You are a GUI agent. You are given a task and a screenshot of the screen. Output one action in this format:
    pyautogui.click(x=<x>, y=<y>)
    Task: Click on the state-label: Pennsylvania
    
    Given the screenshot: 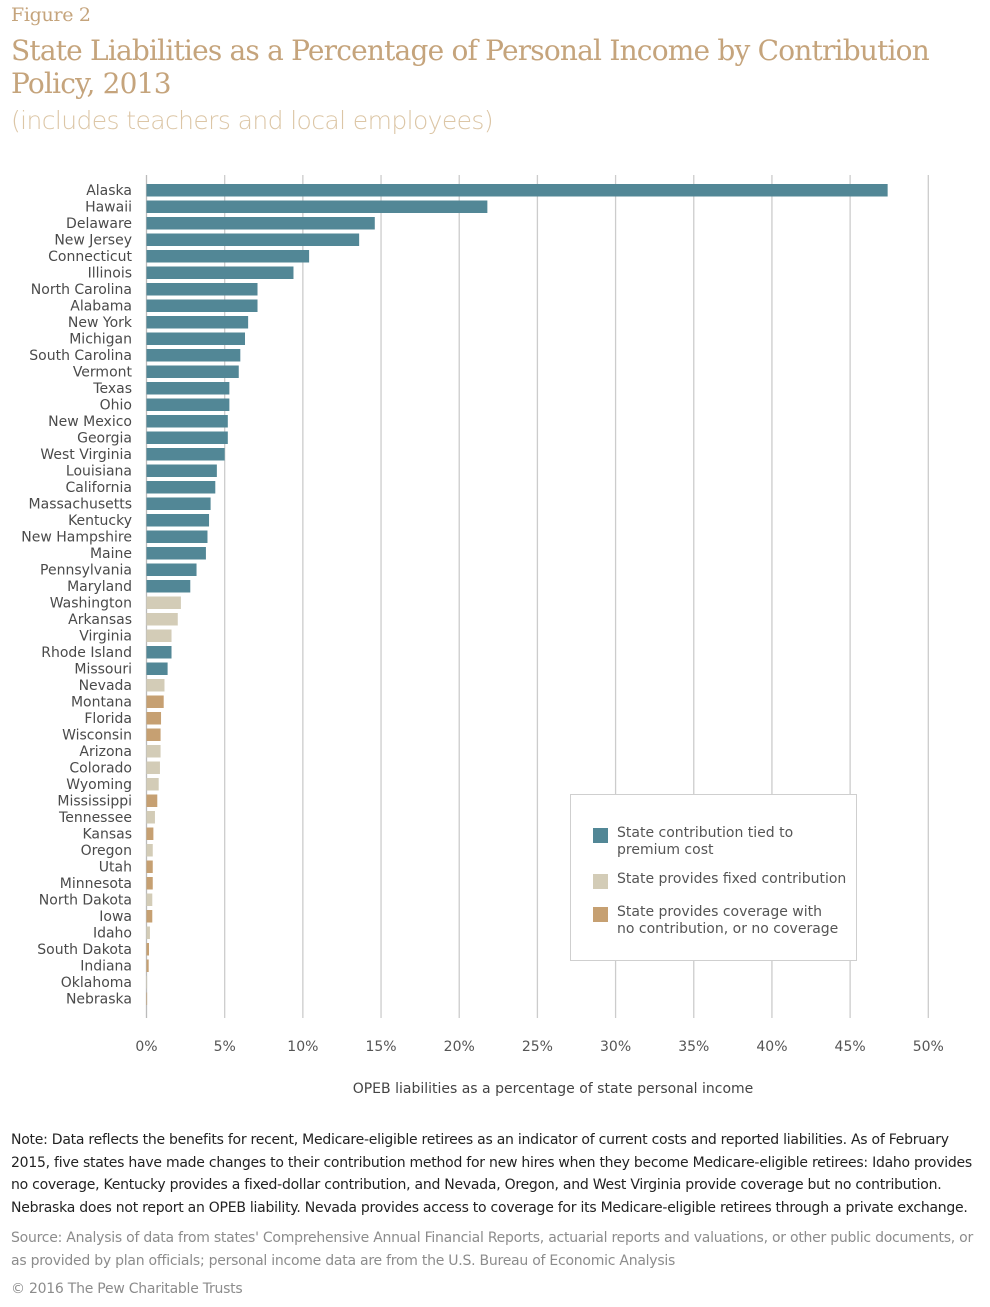 What is the action you would take?
    pyautogui.click(x=86, y=571)
    